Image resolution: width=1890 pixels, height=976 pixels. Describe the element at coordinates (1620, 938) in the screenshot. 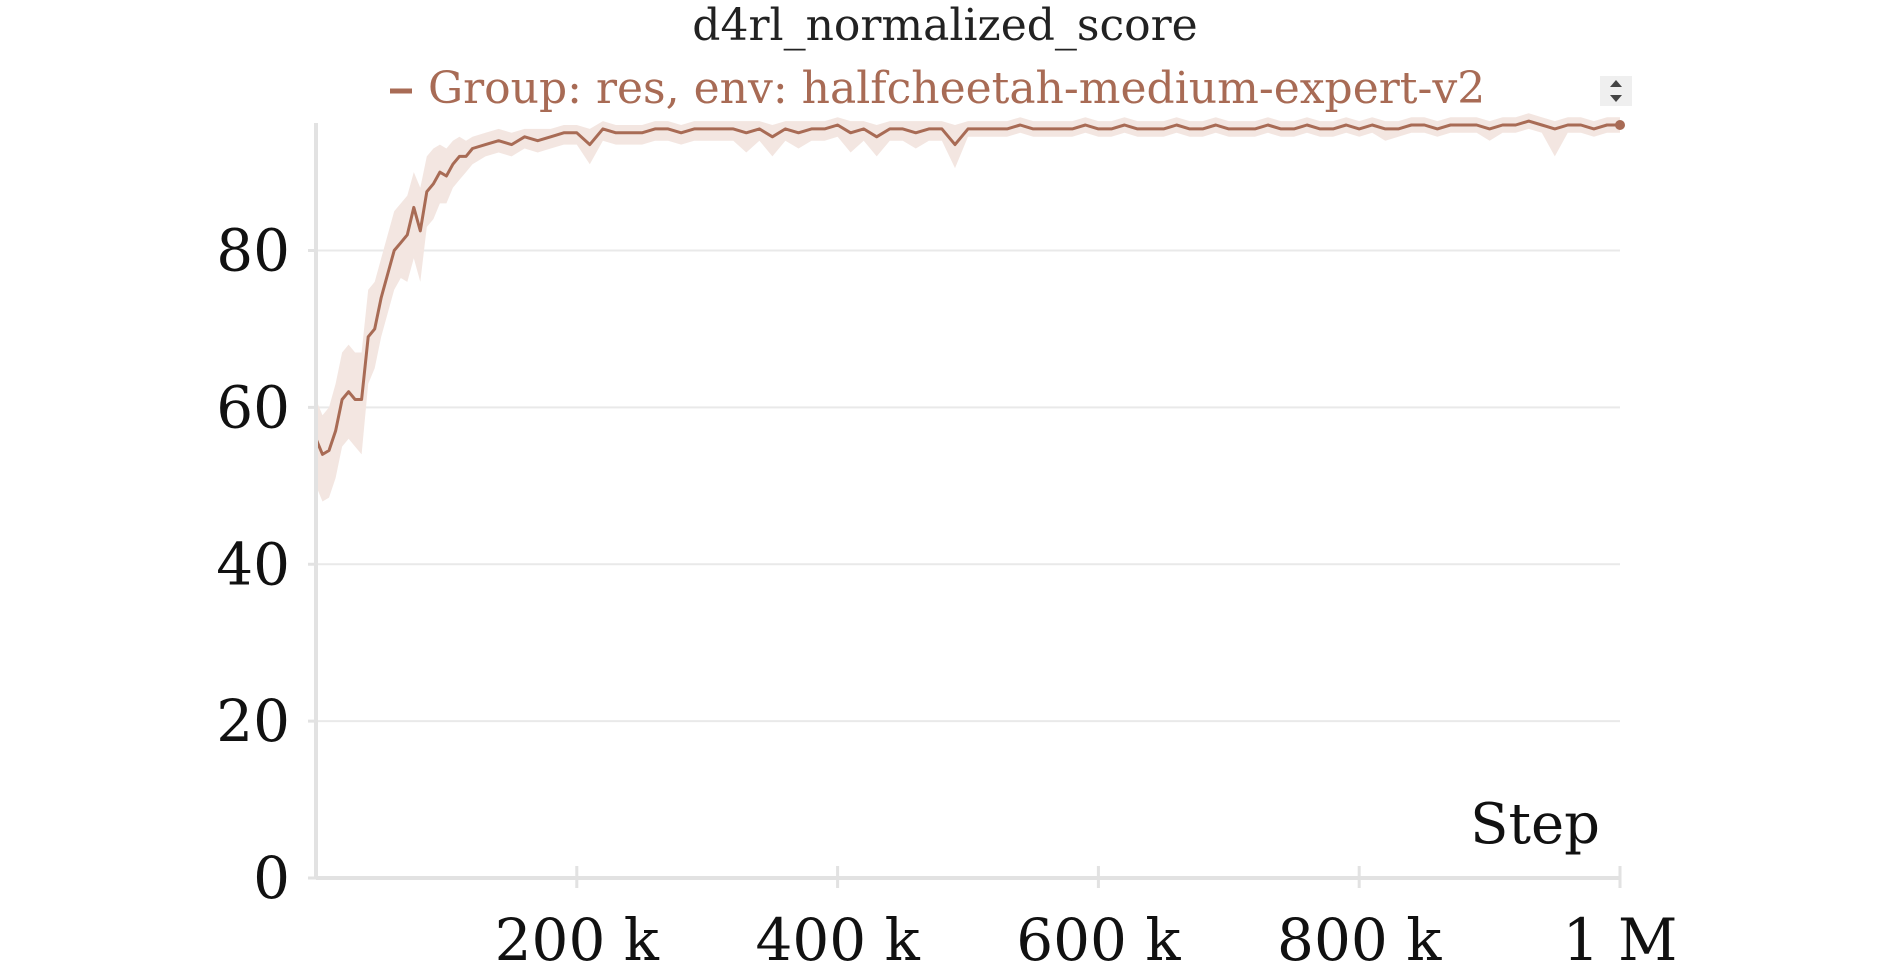

I see `x-tick-label-4: 1 M` at that location.